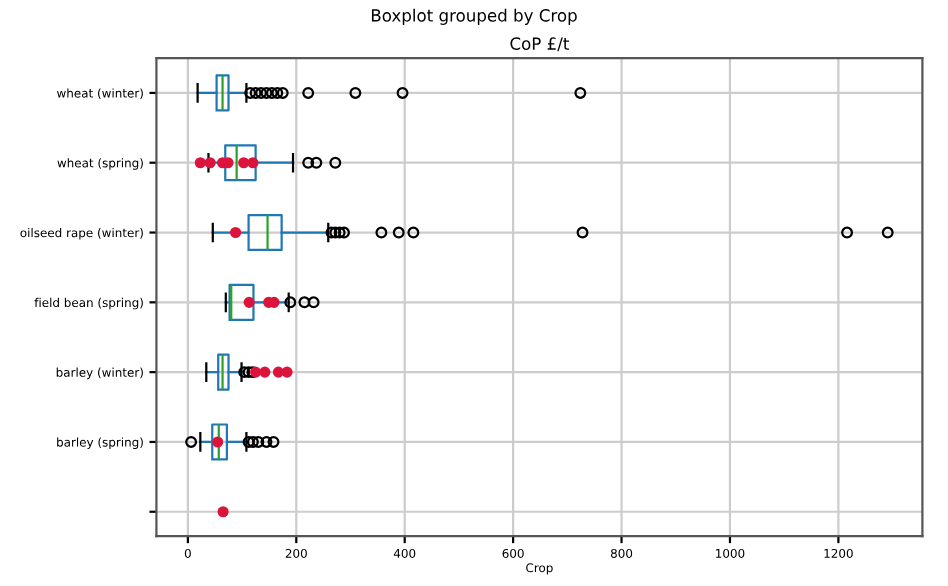  Describe the element at coordinates (539, 44) in the screenshot. I see `chart-subtitle: CoP £/t` at that location.